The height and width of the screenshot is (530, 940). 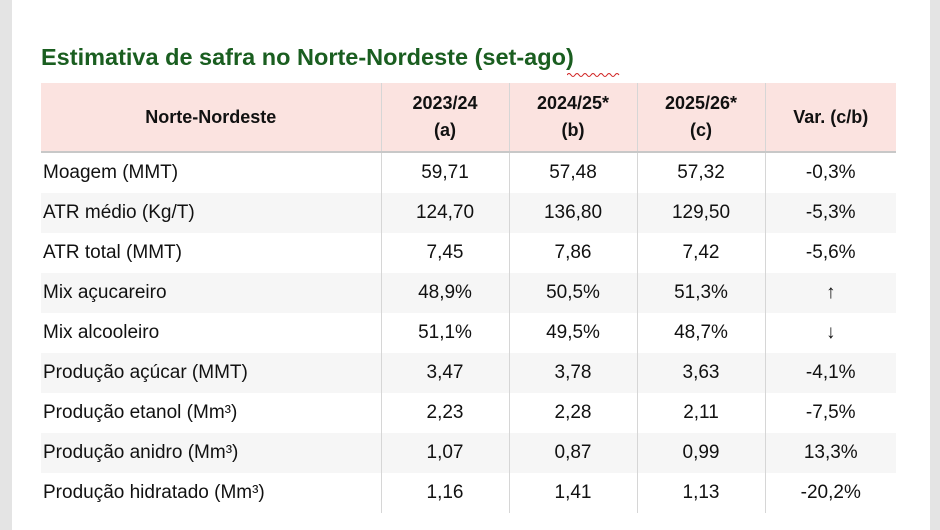 What do you see at coordinates (445, 130) in the screenshot?
I see `header-sublabel: (a)` at bounding box center [445, 130].